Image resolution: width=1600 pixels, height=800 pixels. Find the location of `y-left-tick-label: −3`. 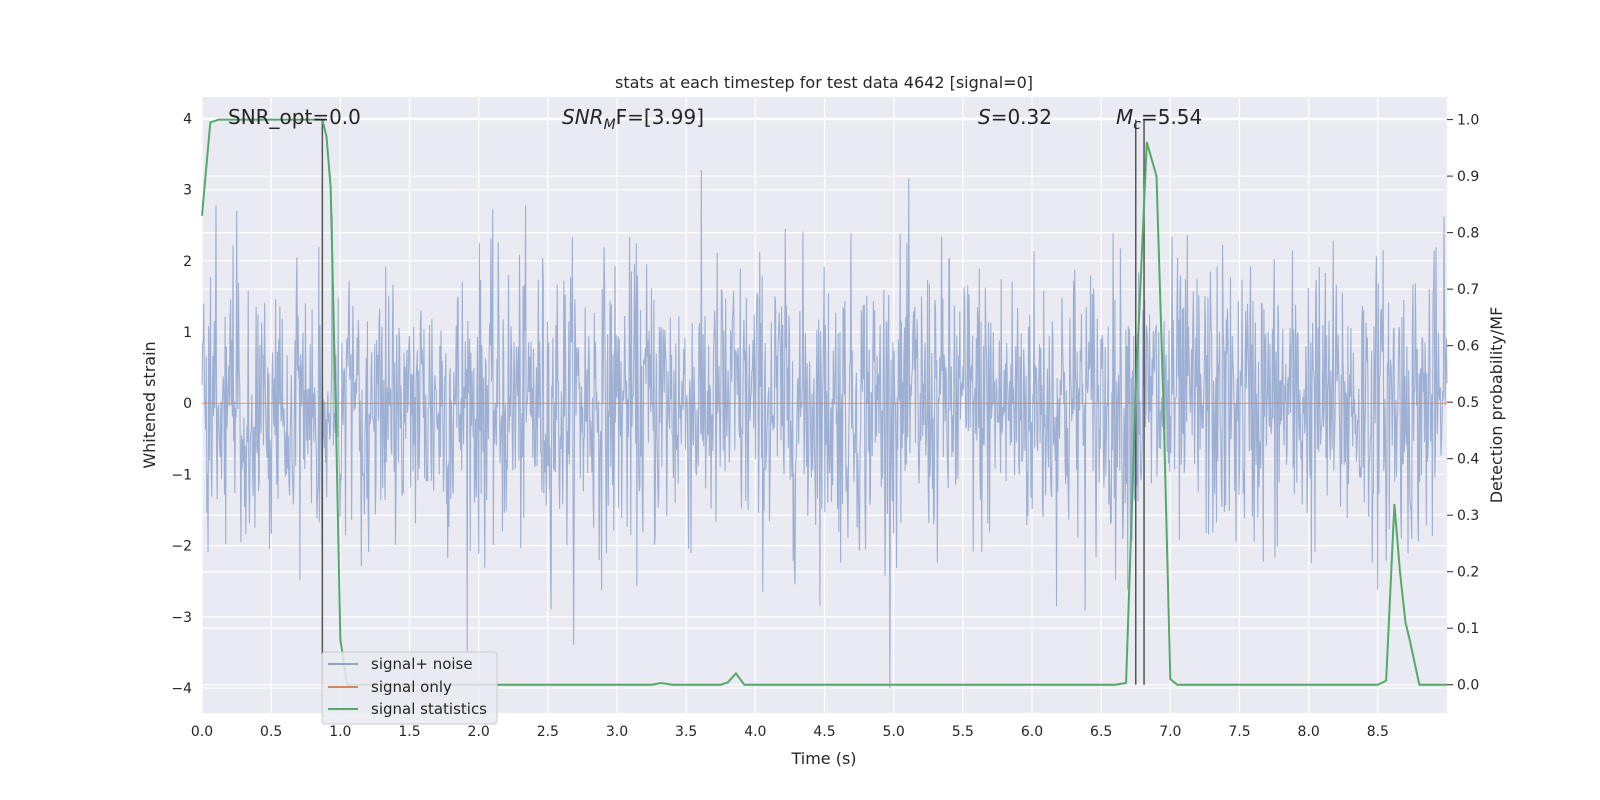

y-left-tick-label: −3 is located at coordinates (181, 618).